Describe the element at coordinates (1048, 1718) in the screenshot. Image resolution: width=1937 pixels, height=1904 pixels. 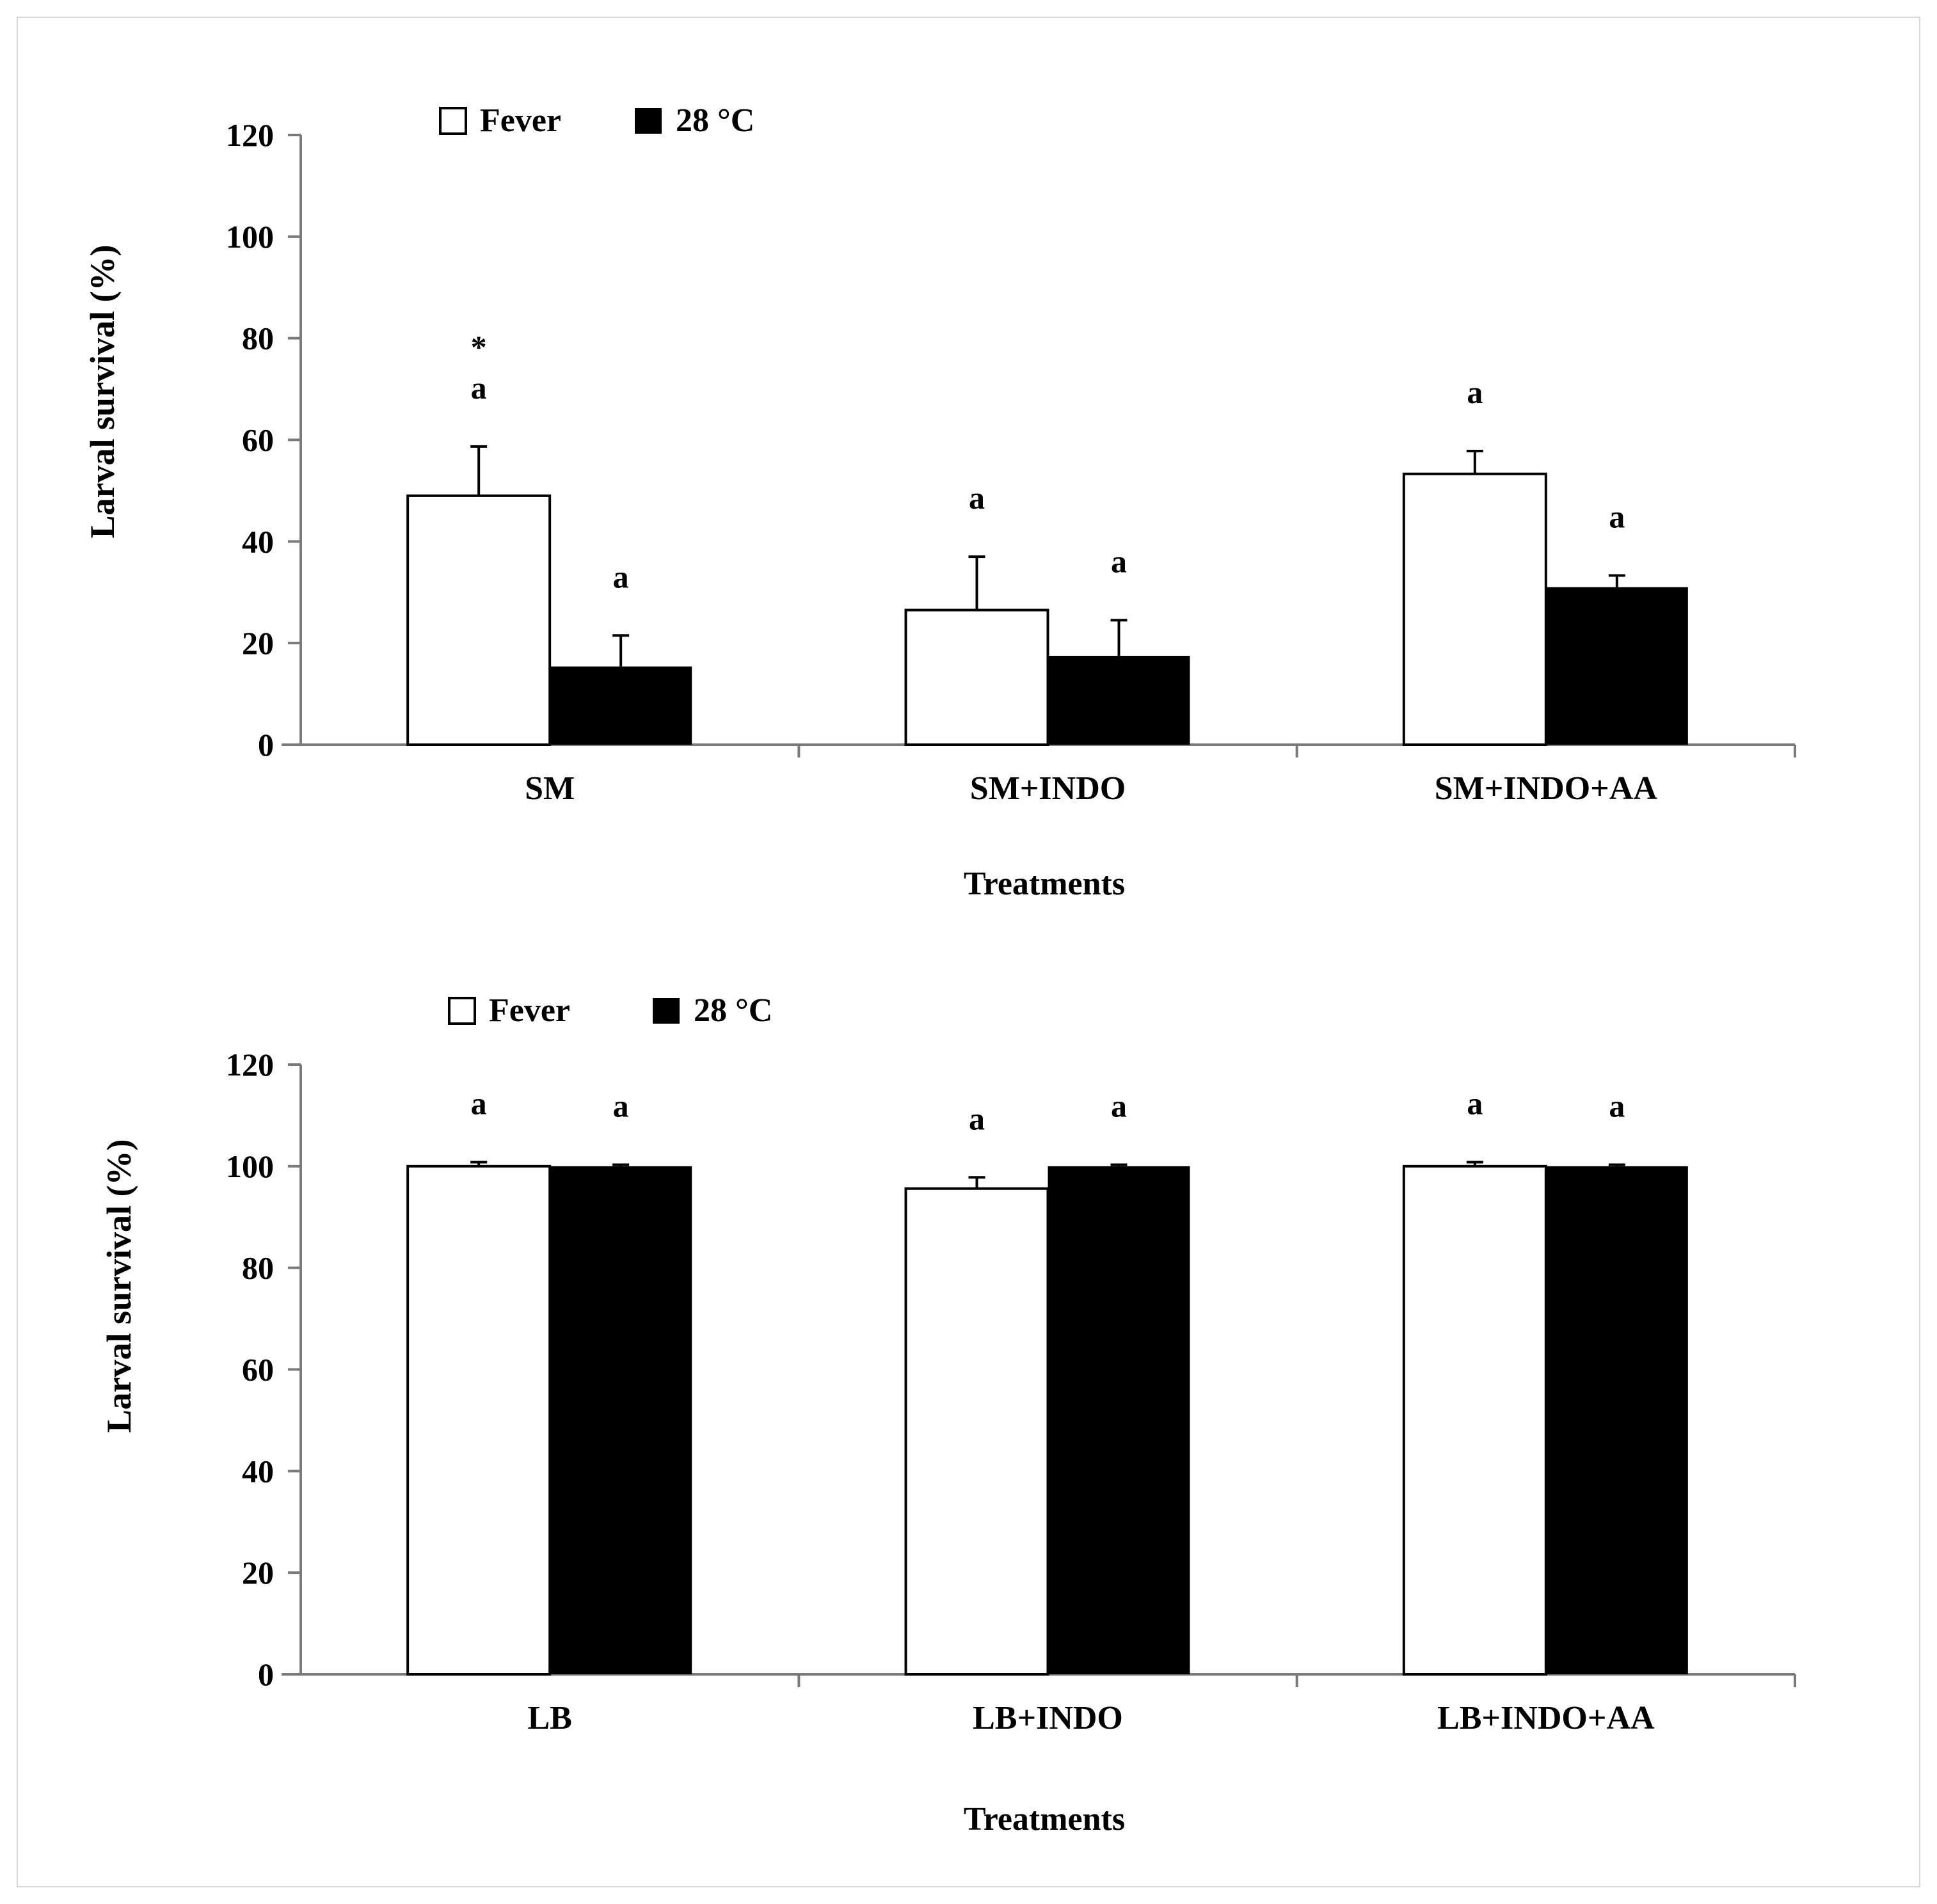
I see `category-label: LB+INDO` at that location.